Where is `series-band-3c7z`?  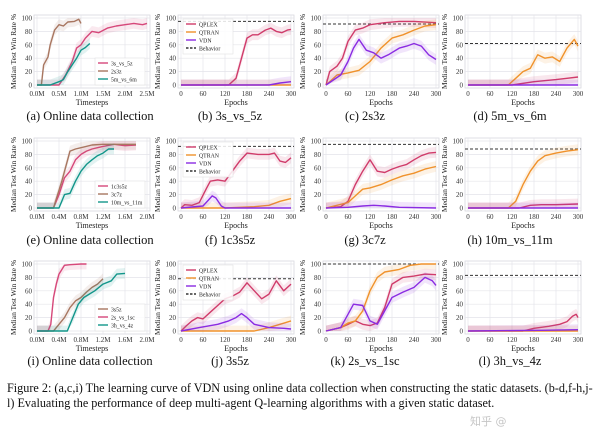 series-band-3c7z is located at coordinates (86, 174).